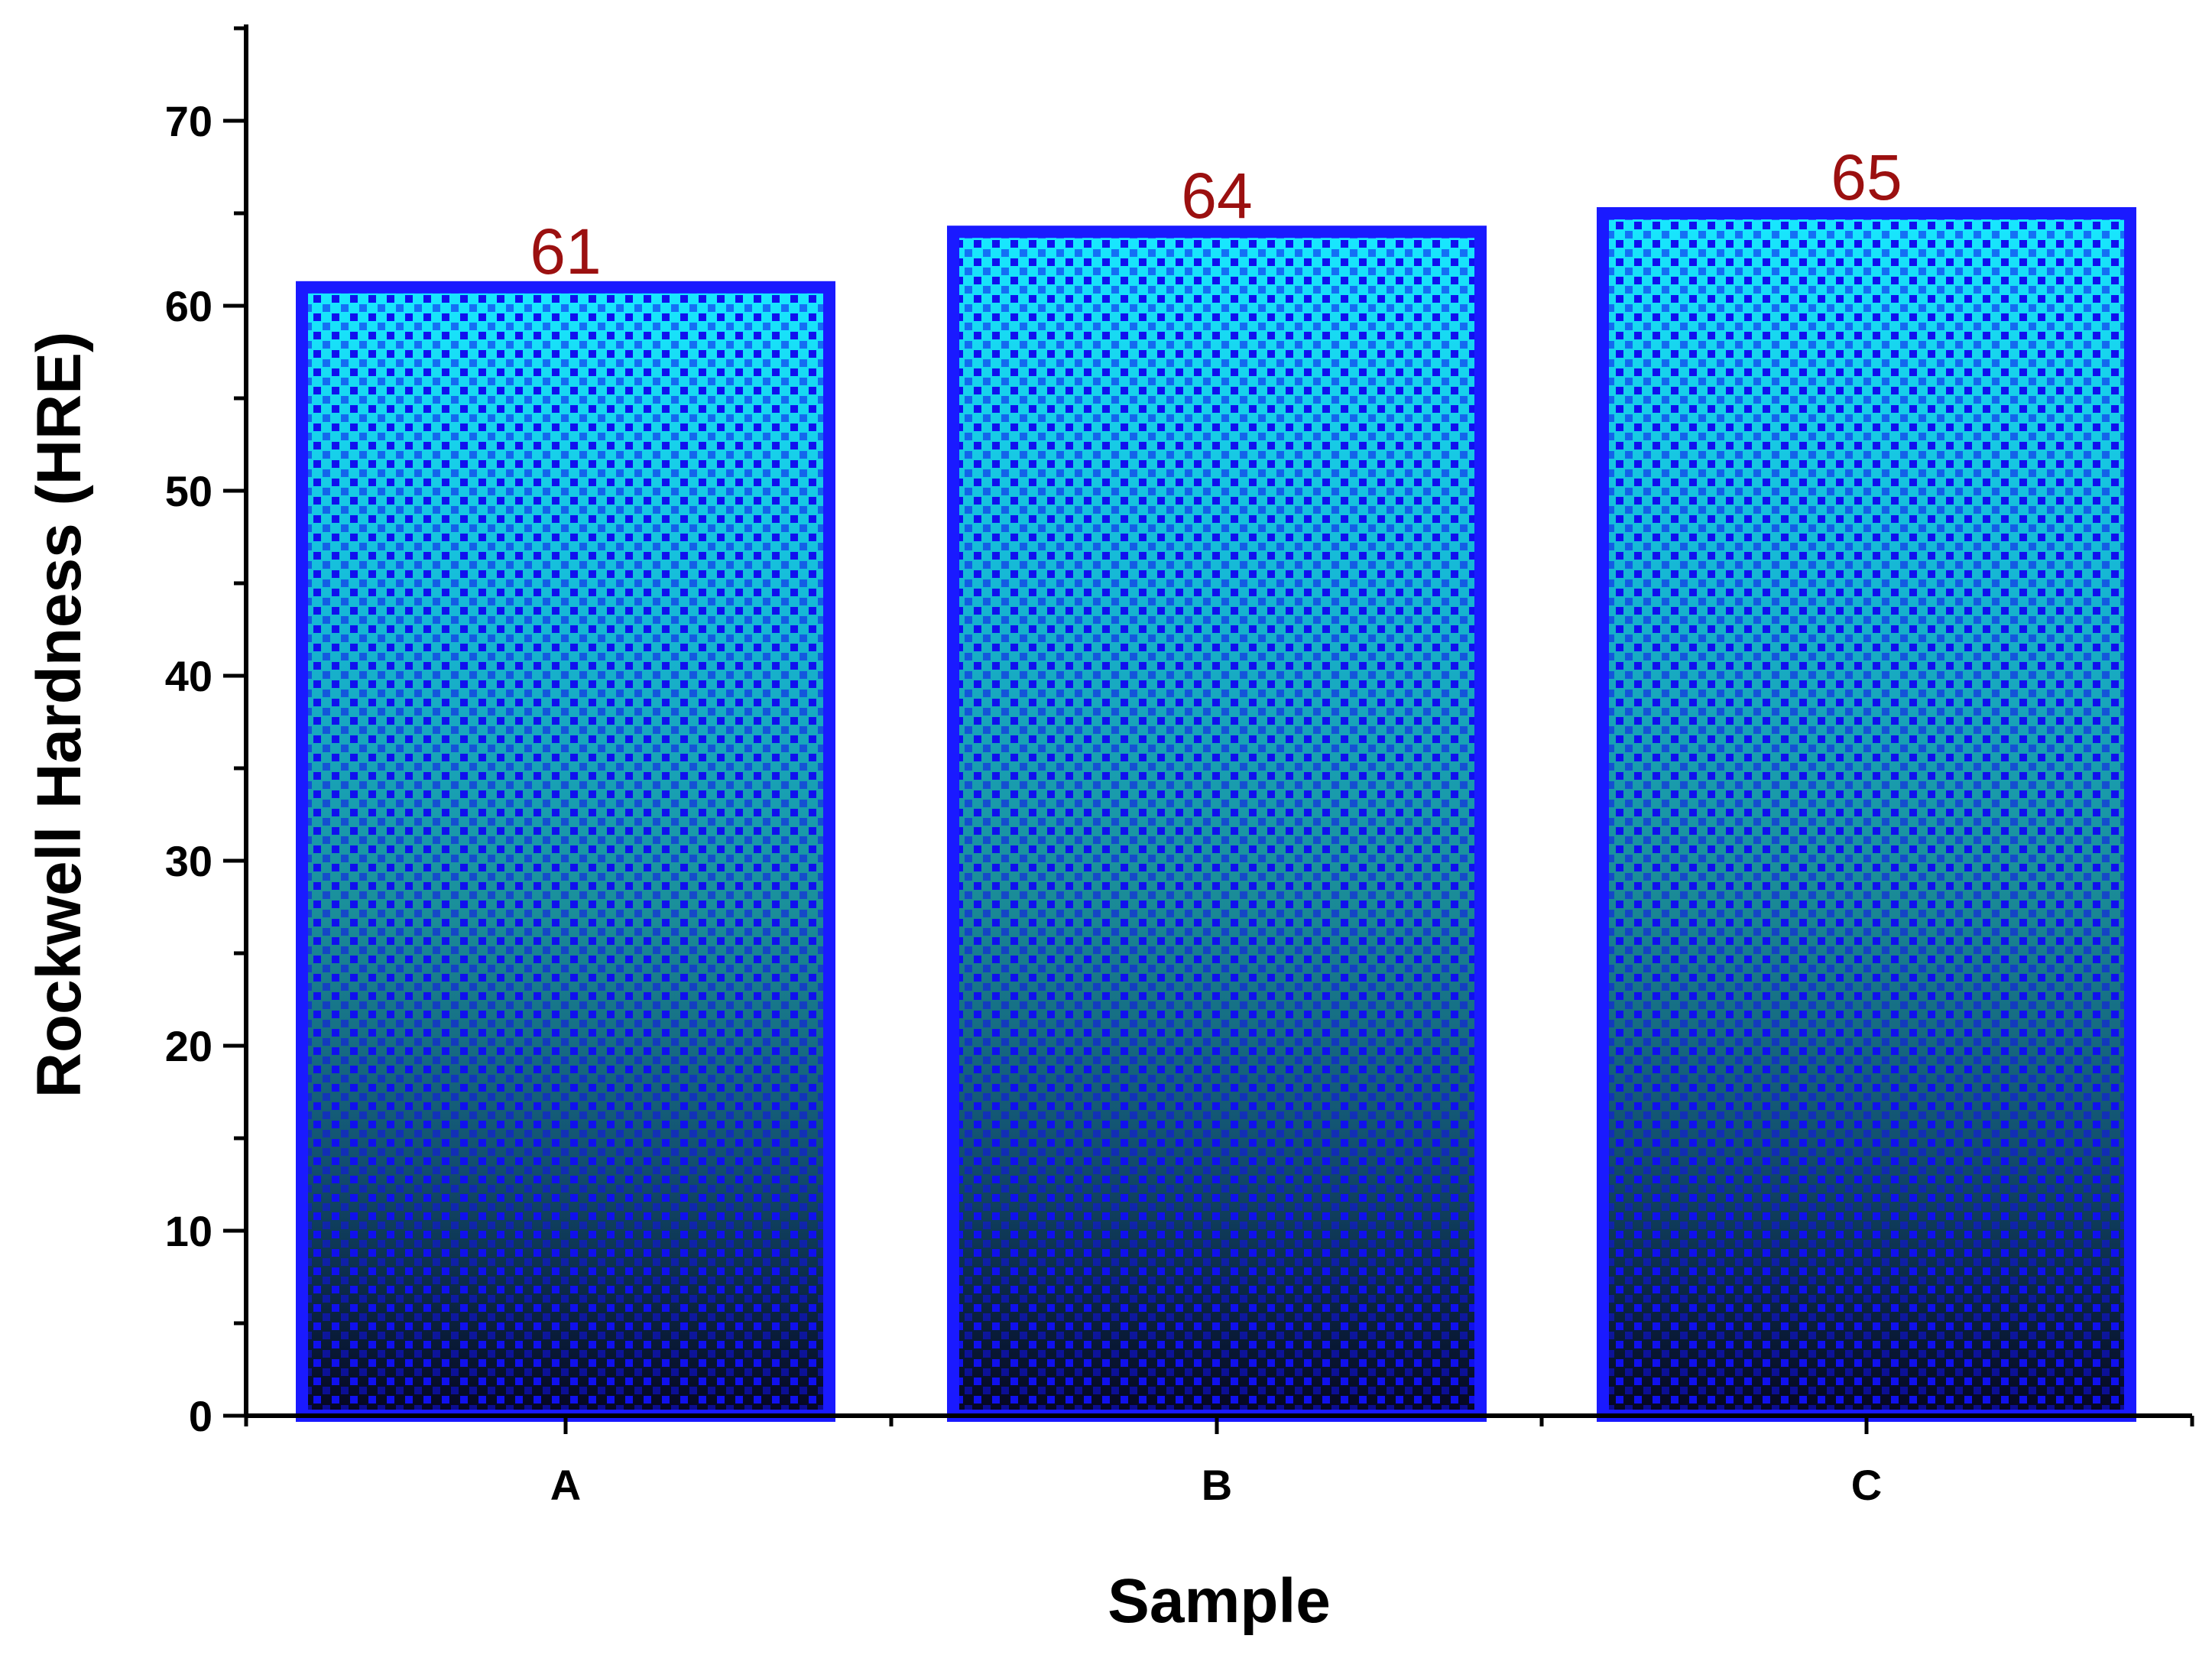 The image size is (2212, 1655). I want to click on x-tick-label-c: C, so click(1866, 1485).